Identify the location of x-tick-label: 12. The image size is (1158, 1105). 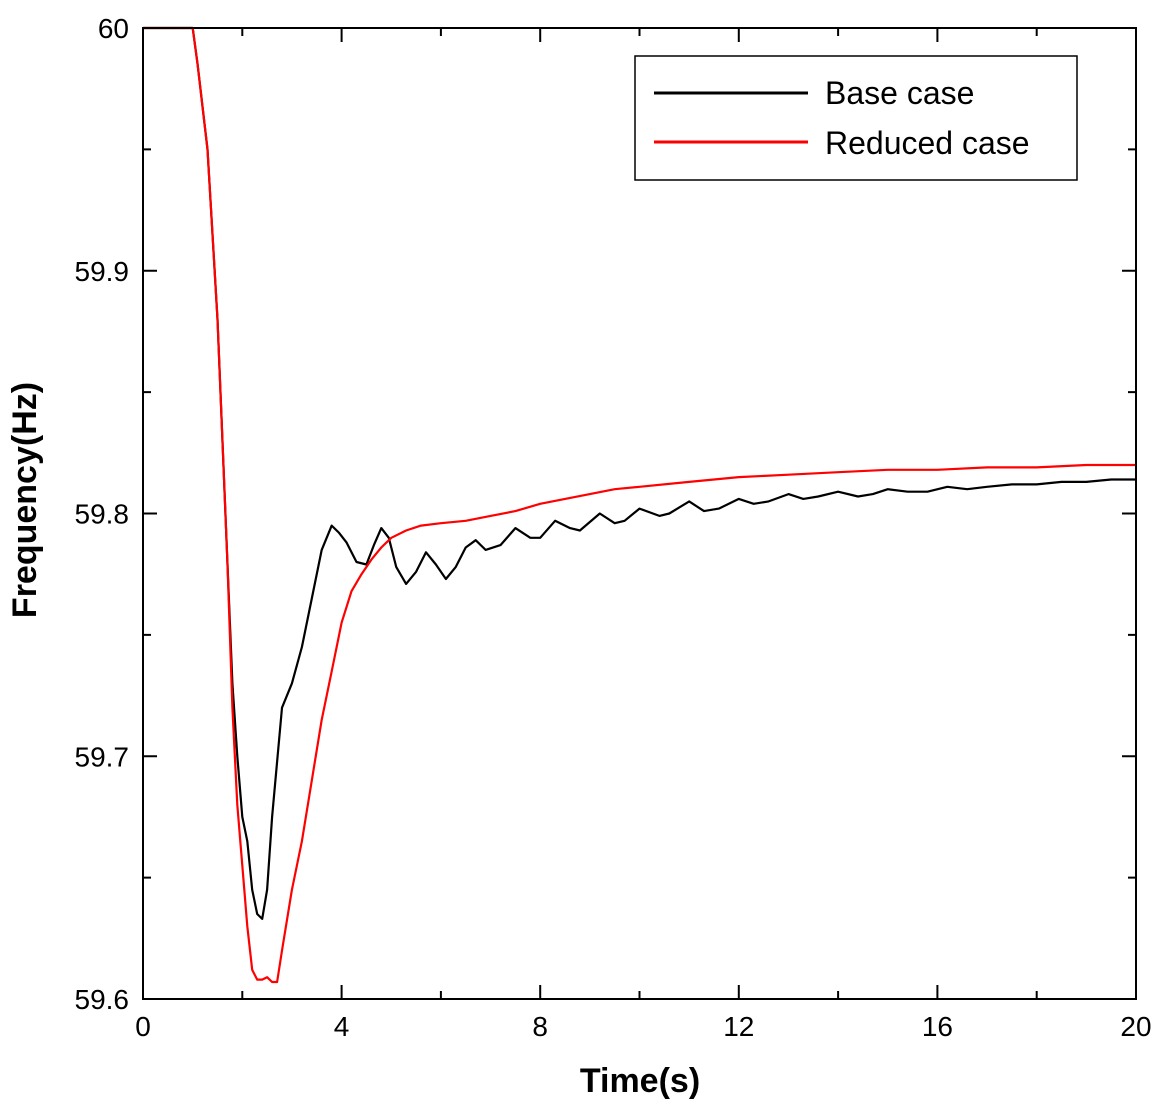
(738, 1026).